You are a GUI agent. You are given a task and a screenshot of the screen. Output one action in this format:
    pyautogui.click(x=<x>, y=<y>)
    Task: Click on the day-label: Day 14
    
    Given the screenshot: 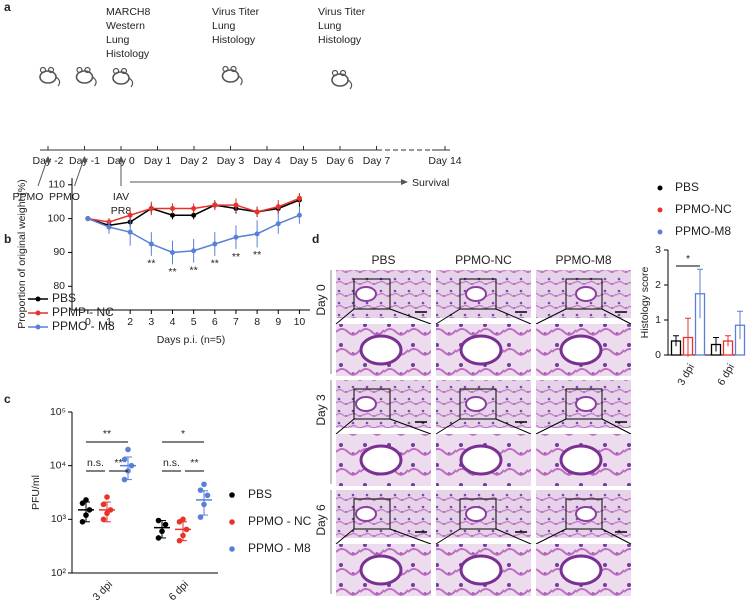 What is the action you would take?
    pyautogui.click(x=444, y=161)
    